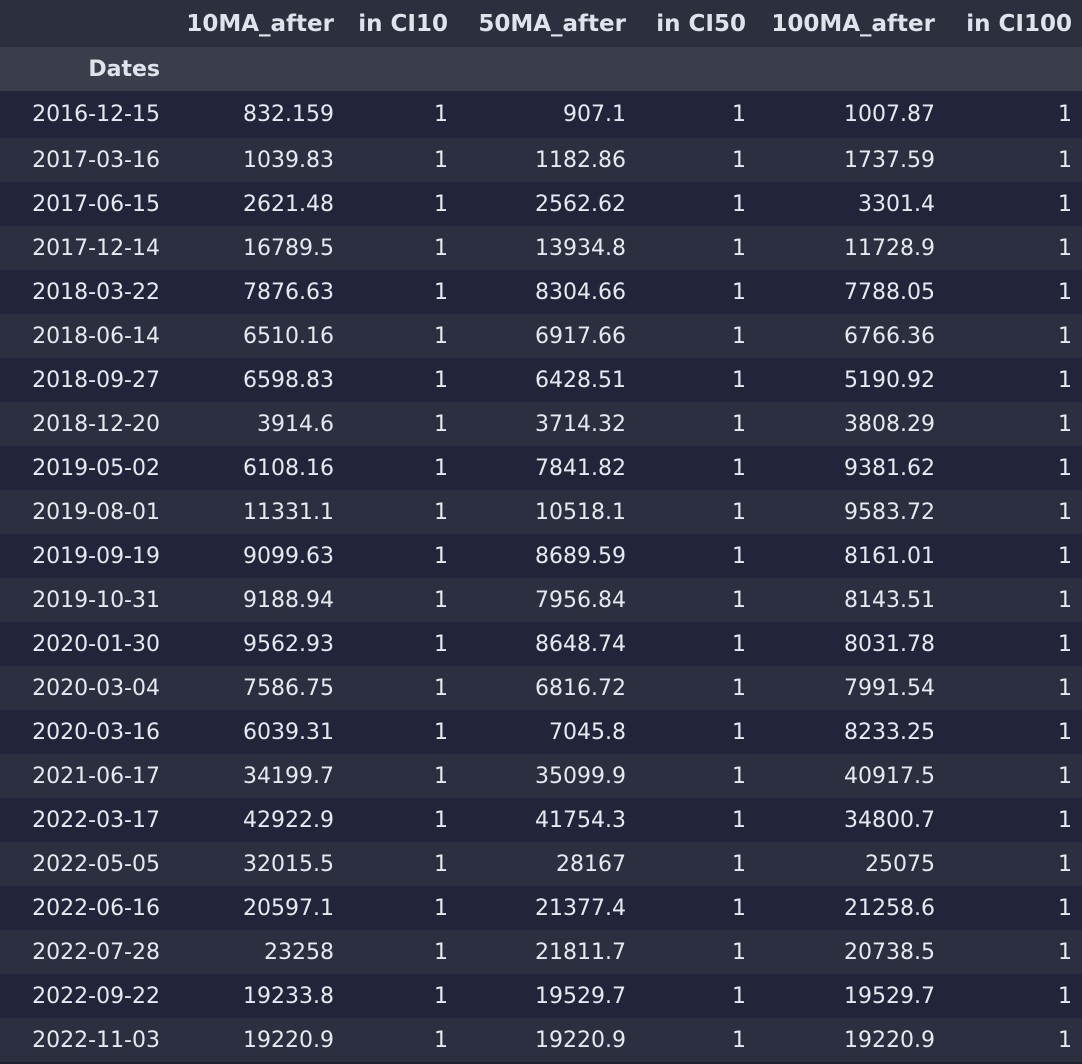  I want to click on column-header: 100MA_after, so click(850, 23).